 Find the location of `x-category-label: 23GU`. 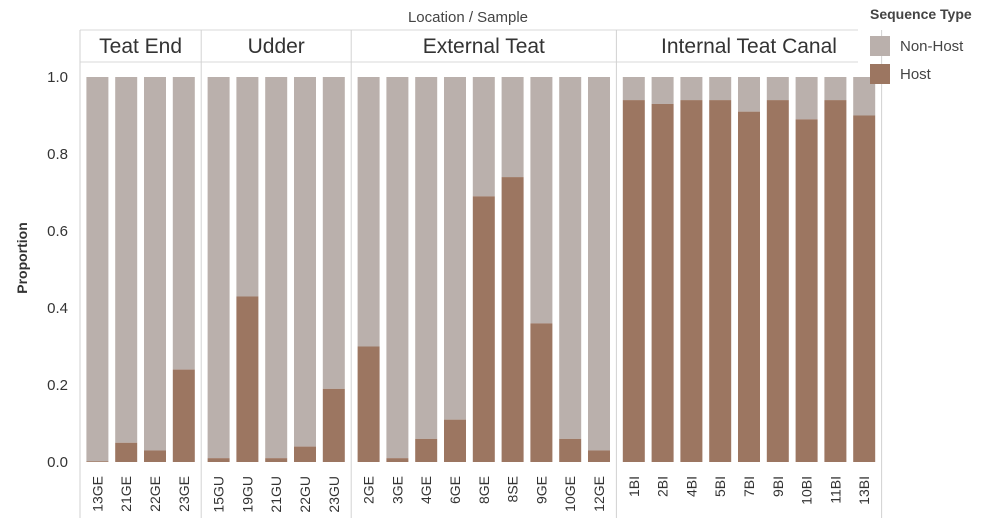

x-category-label: 23GU is located at coordinates (334, 494).